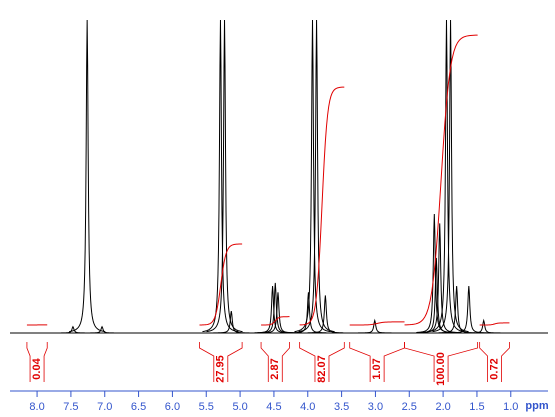 Image resolution: width=555 pixels, height=417 pixels. What do you see at coordinates (239, 407) in the screenshot?
I see `x-tick-label: 5.0` at bounding box center [239, 407].